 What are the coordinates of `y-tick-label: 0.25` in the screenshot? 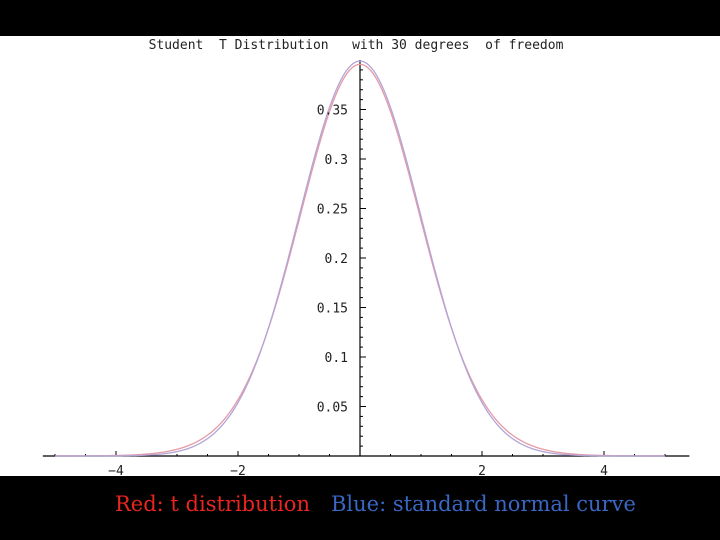 It's located at (332, 210).